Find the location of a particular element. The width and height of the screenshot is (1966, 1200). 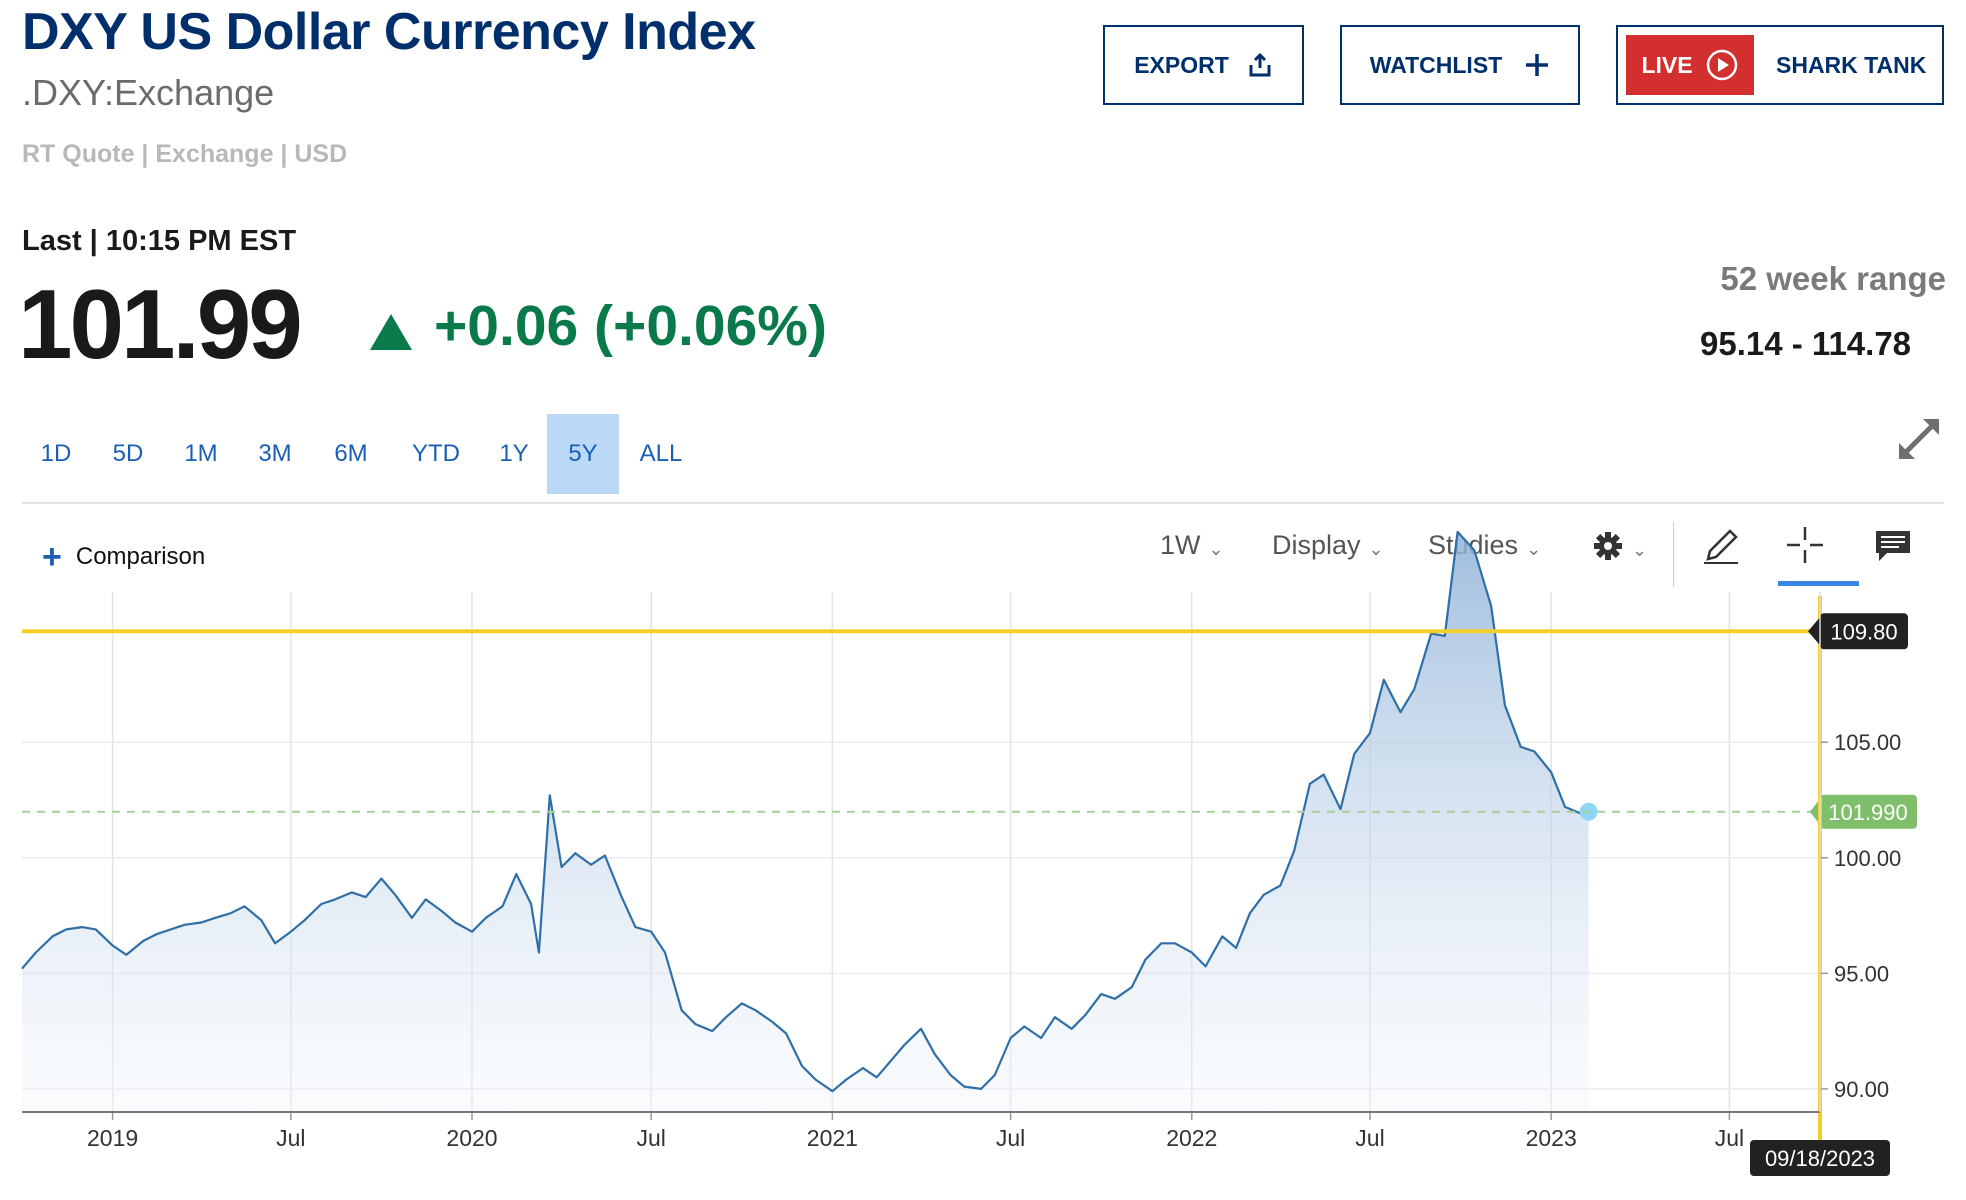

page-title: DXY US Dollar Currency Index is located at coordinates (389, 32).